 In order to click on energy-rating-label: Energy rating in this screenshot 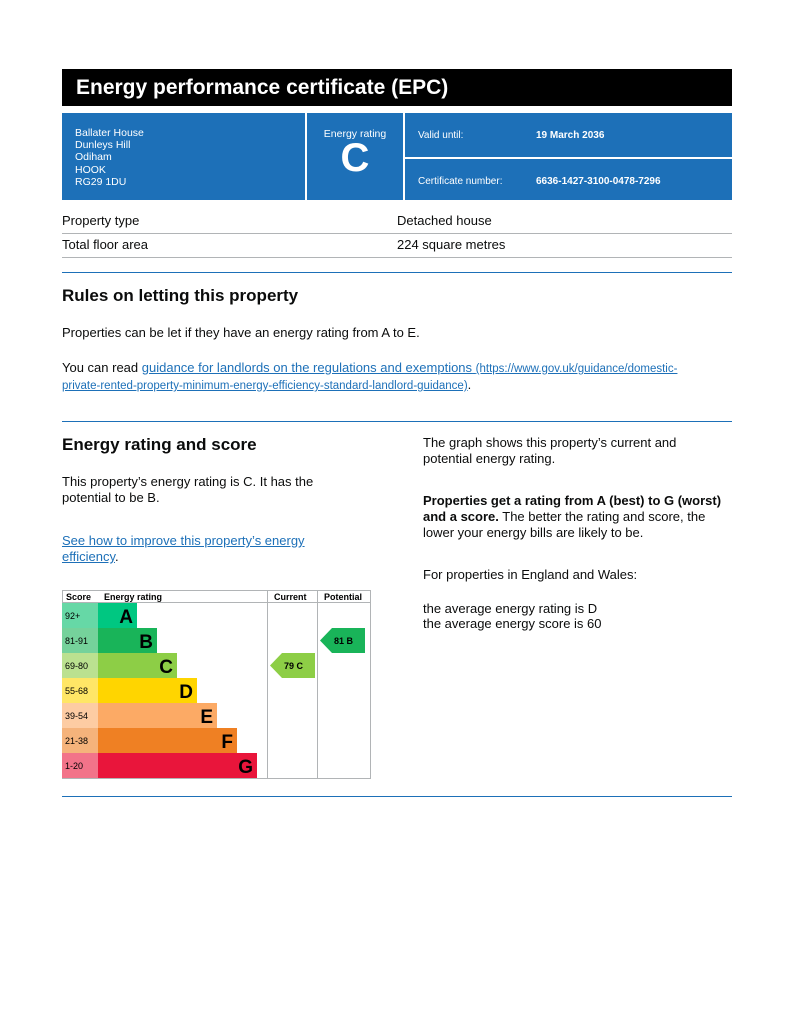, I will do `click(355, 134)`.